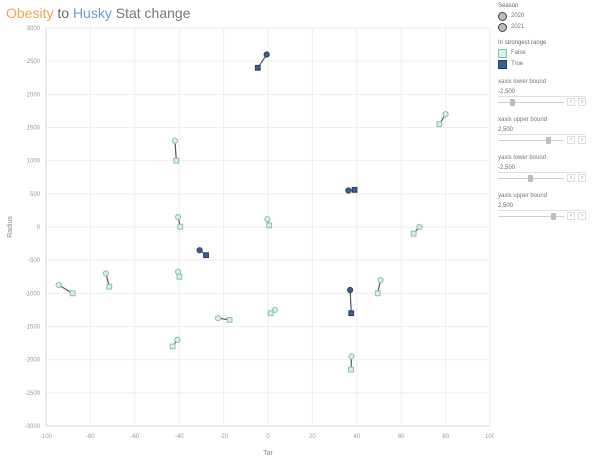 The image size is (594, 463). Describe the element at coordinates (34, 62) in the screenshot. I see `y-tick-label: 2500` at that location.